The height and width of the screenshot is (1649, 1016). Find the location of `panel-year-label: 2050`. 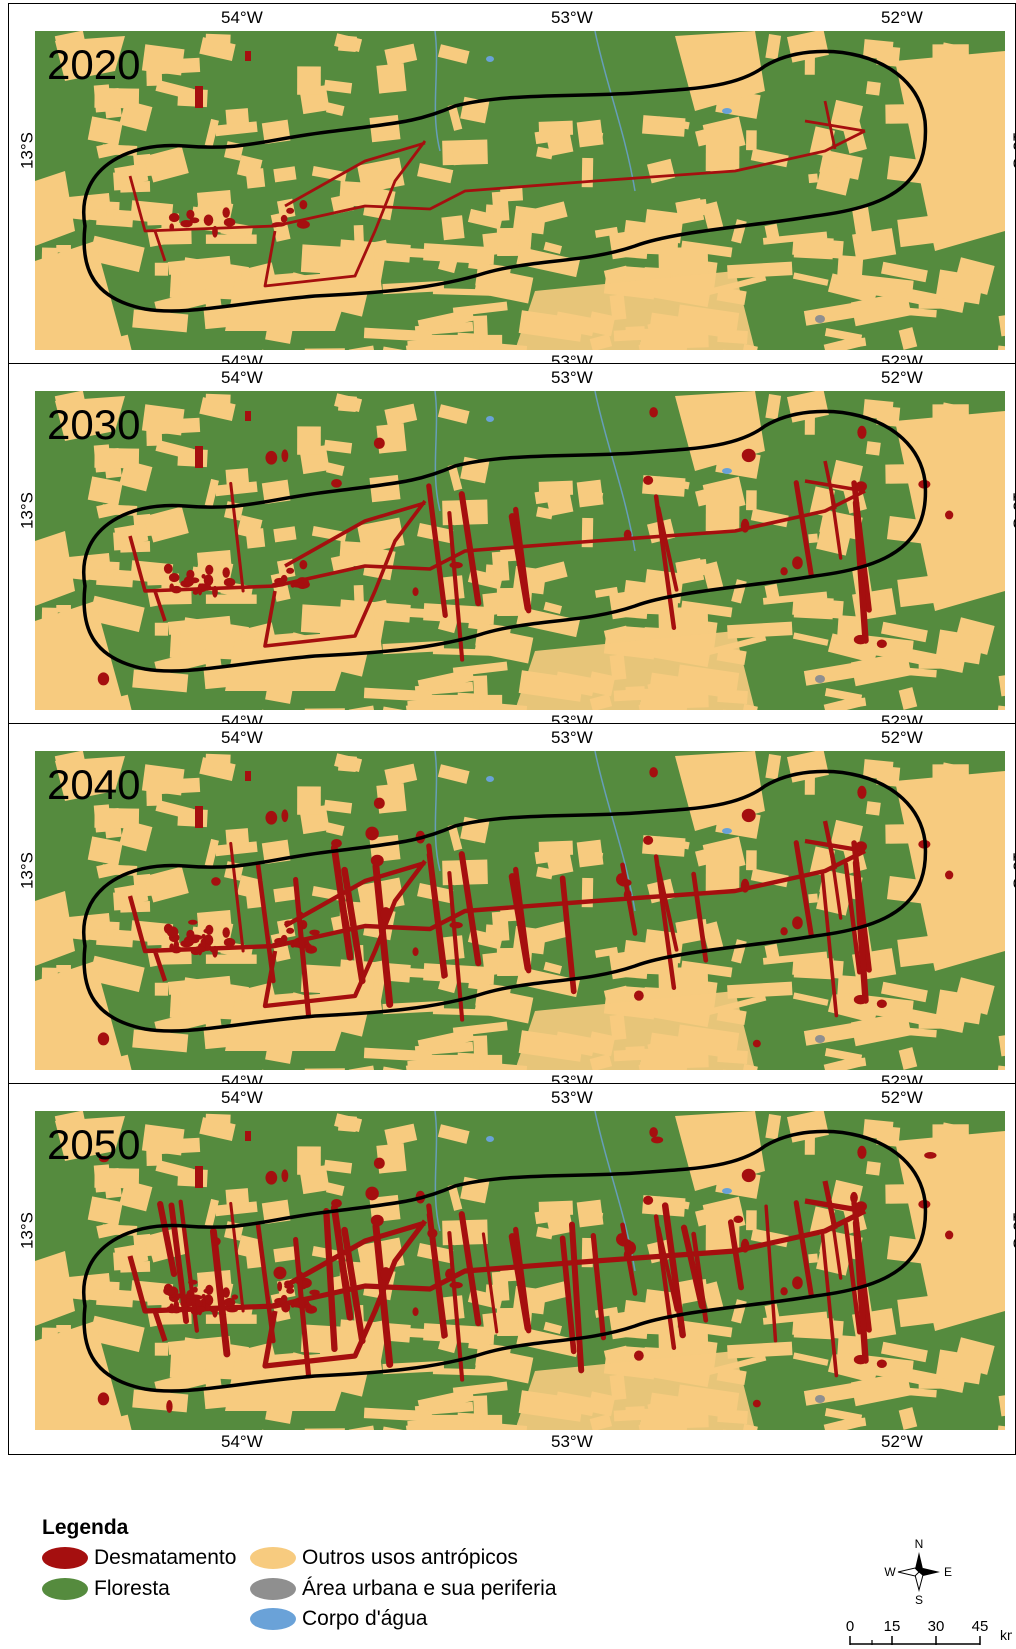

panel-year-label: 2050 is located at coordinates (94, 1144).